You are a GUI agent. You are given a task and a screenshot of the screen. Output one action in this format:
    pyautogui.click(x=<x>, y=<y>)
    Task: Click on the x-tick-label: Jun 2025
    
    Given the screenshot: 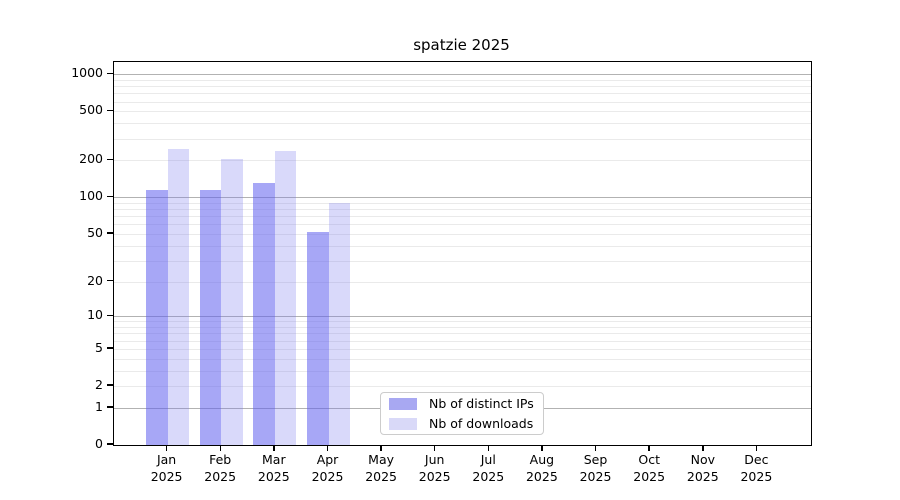 What is the action you would take?
    pyautogui.click(x=435, y=468)
    